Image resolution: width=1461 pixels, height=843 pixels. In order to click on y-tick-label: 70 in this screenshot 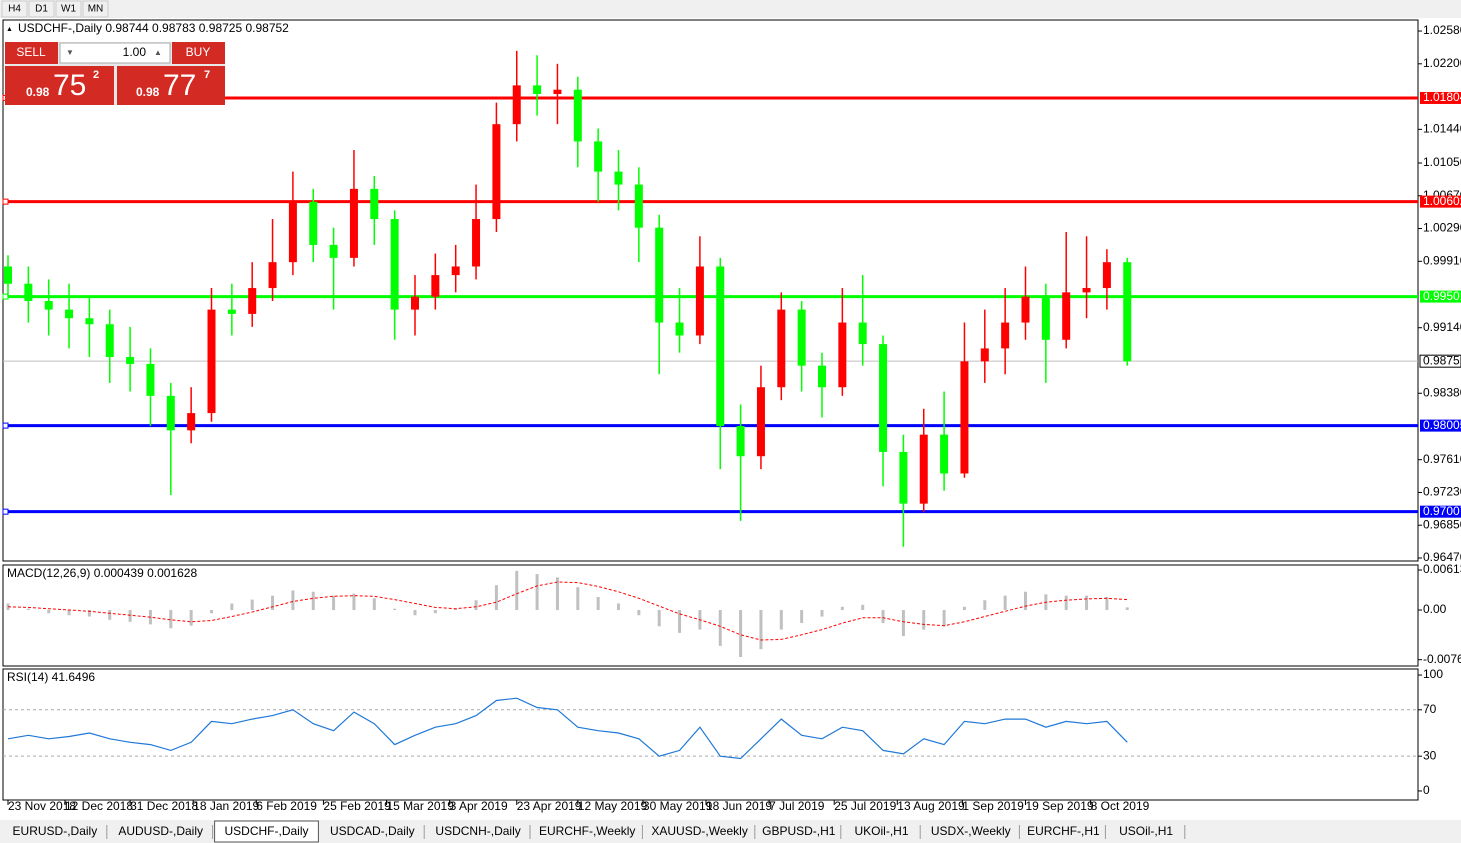, I will do `click(1430, 709)`.